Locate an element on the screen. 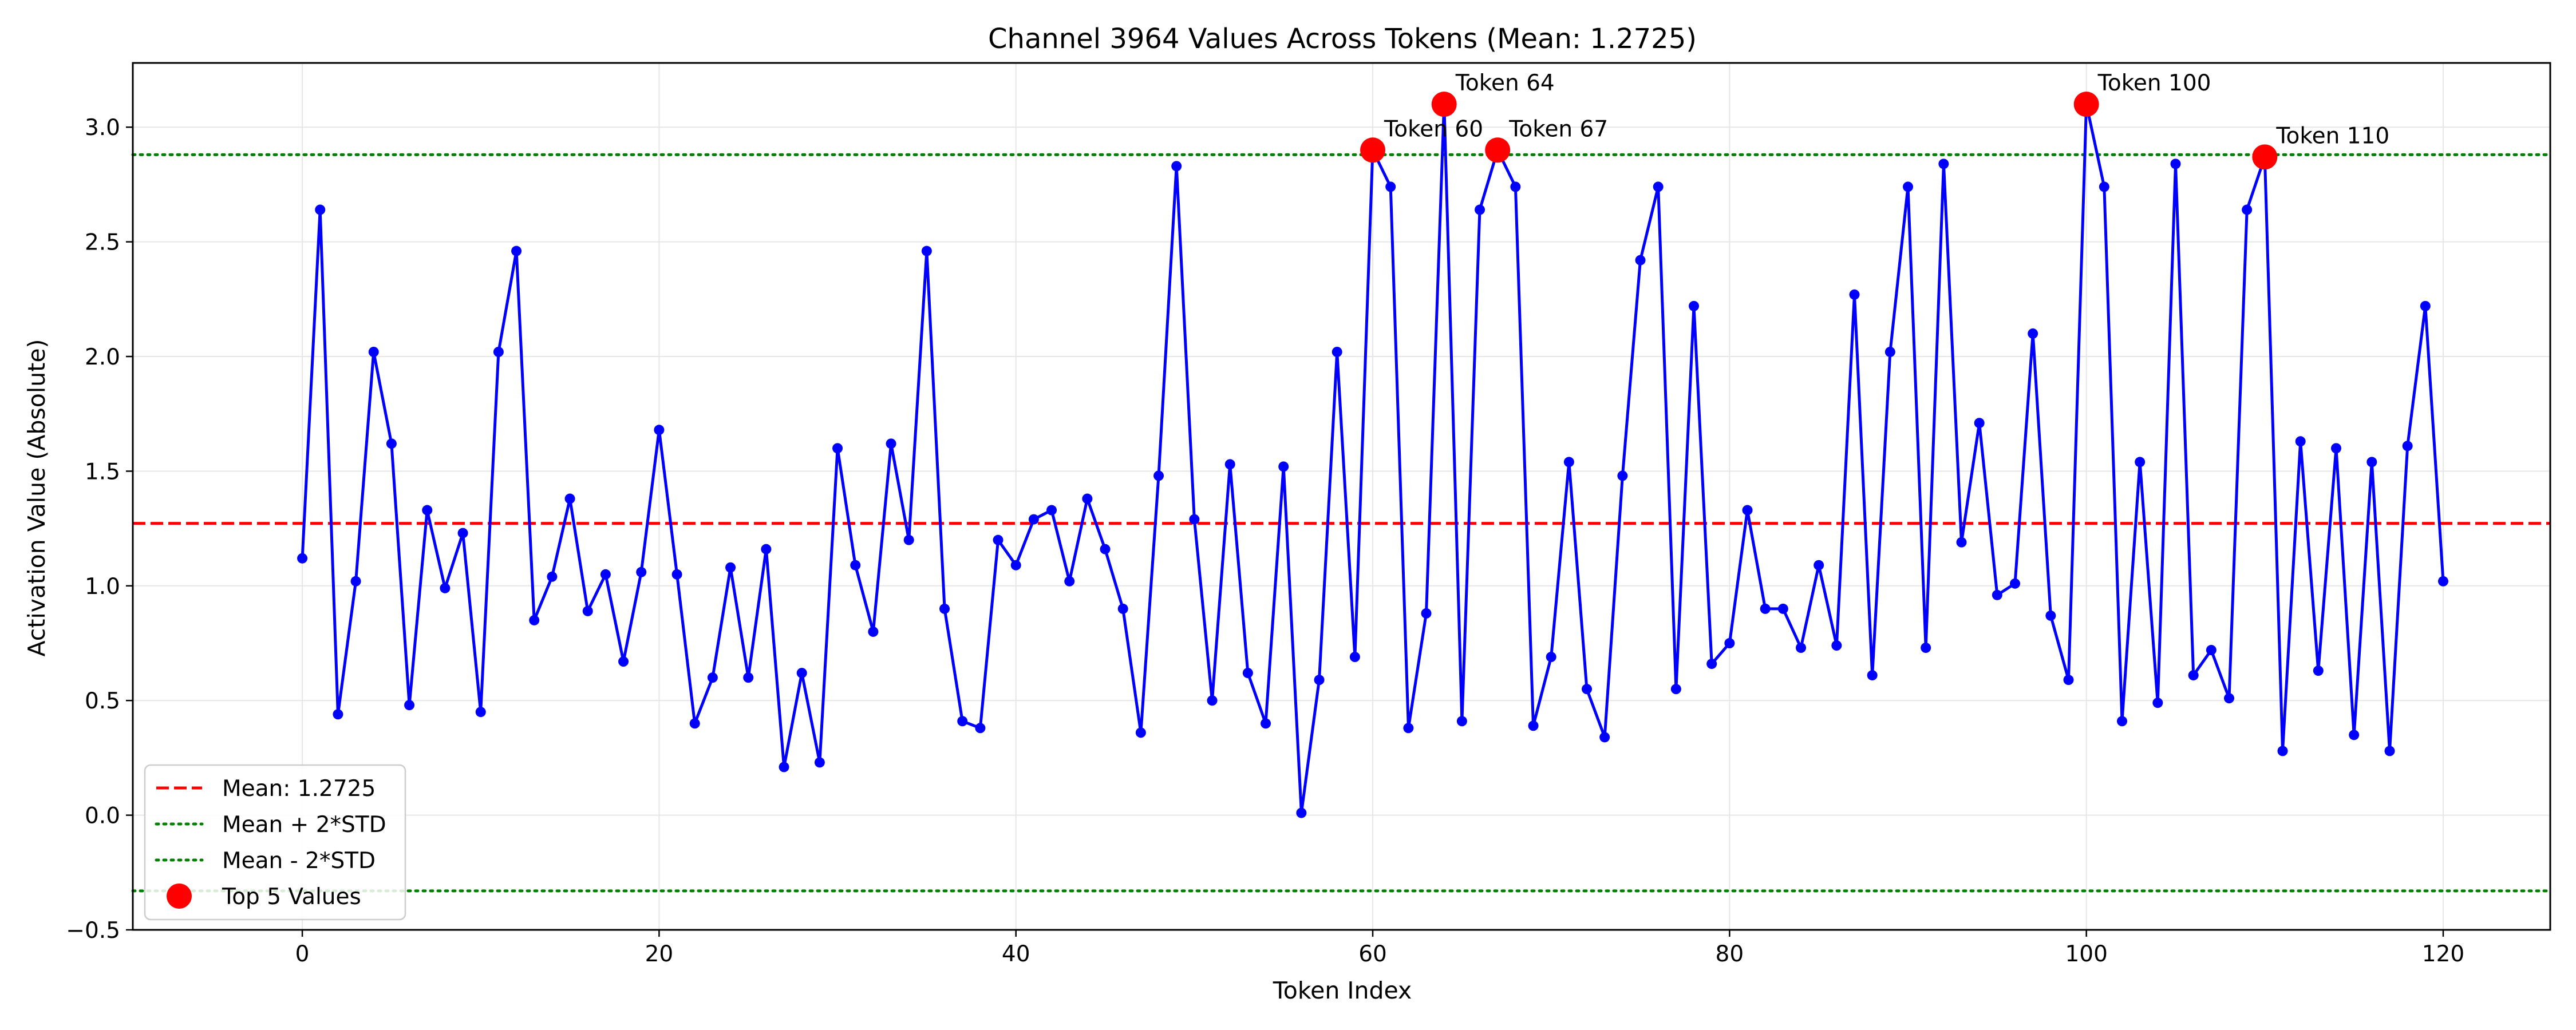 The width and height of the screenshot is (2576, 1030). legend-swatch is located at coordinates (179, 896).